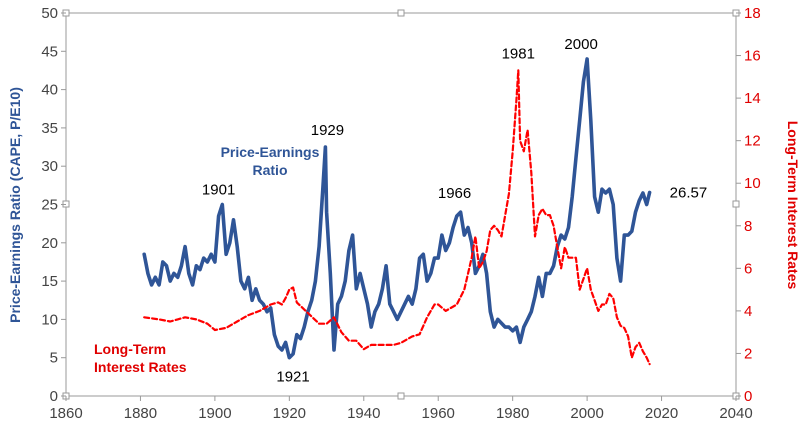  I want to click on x-tick-label: 2000, so click(586, 413).